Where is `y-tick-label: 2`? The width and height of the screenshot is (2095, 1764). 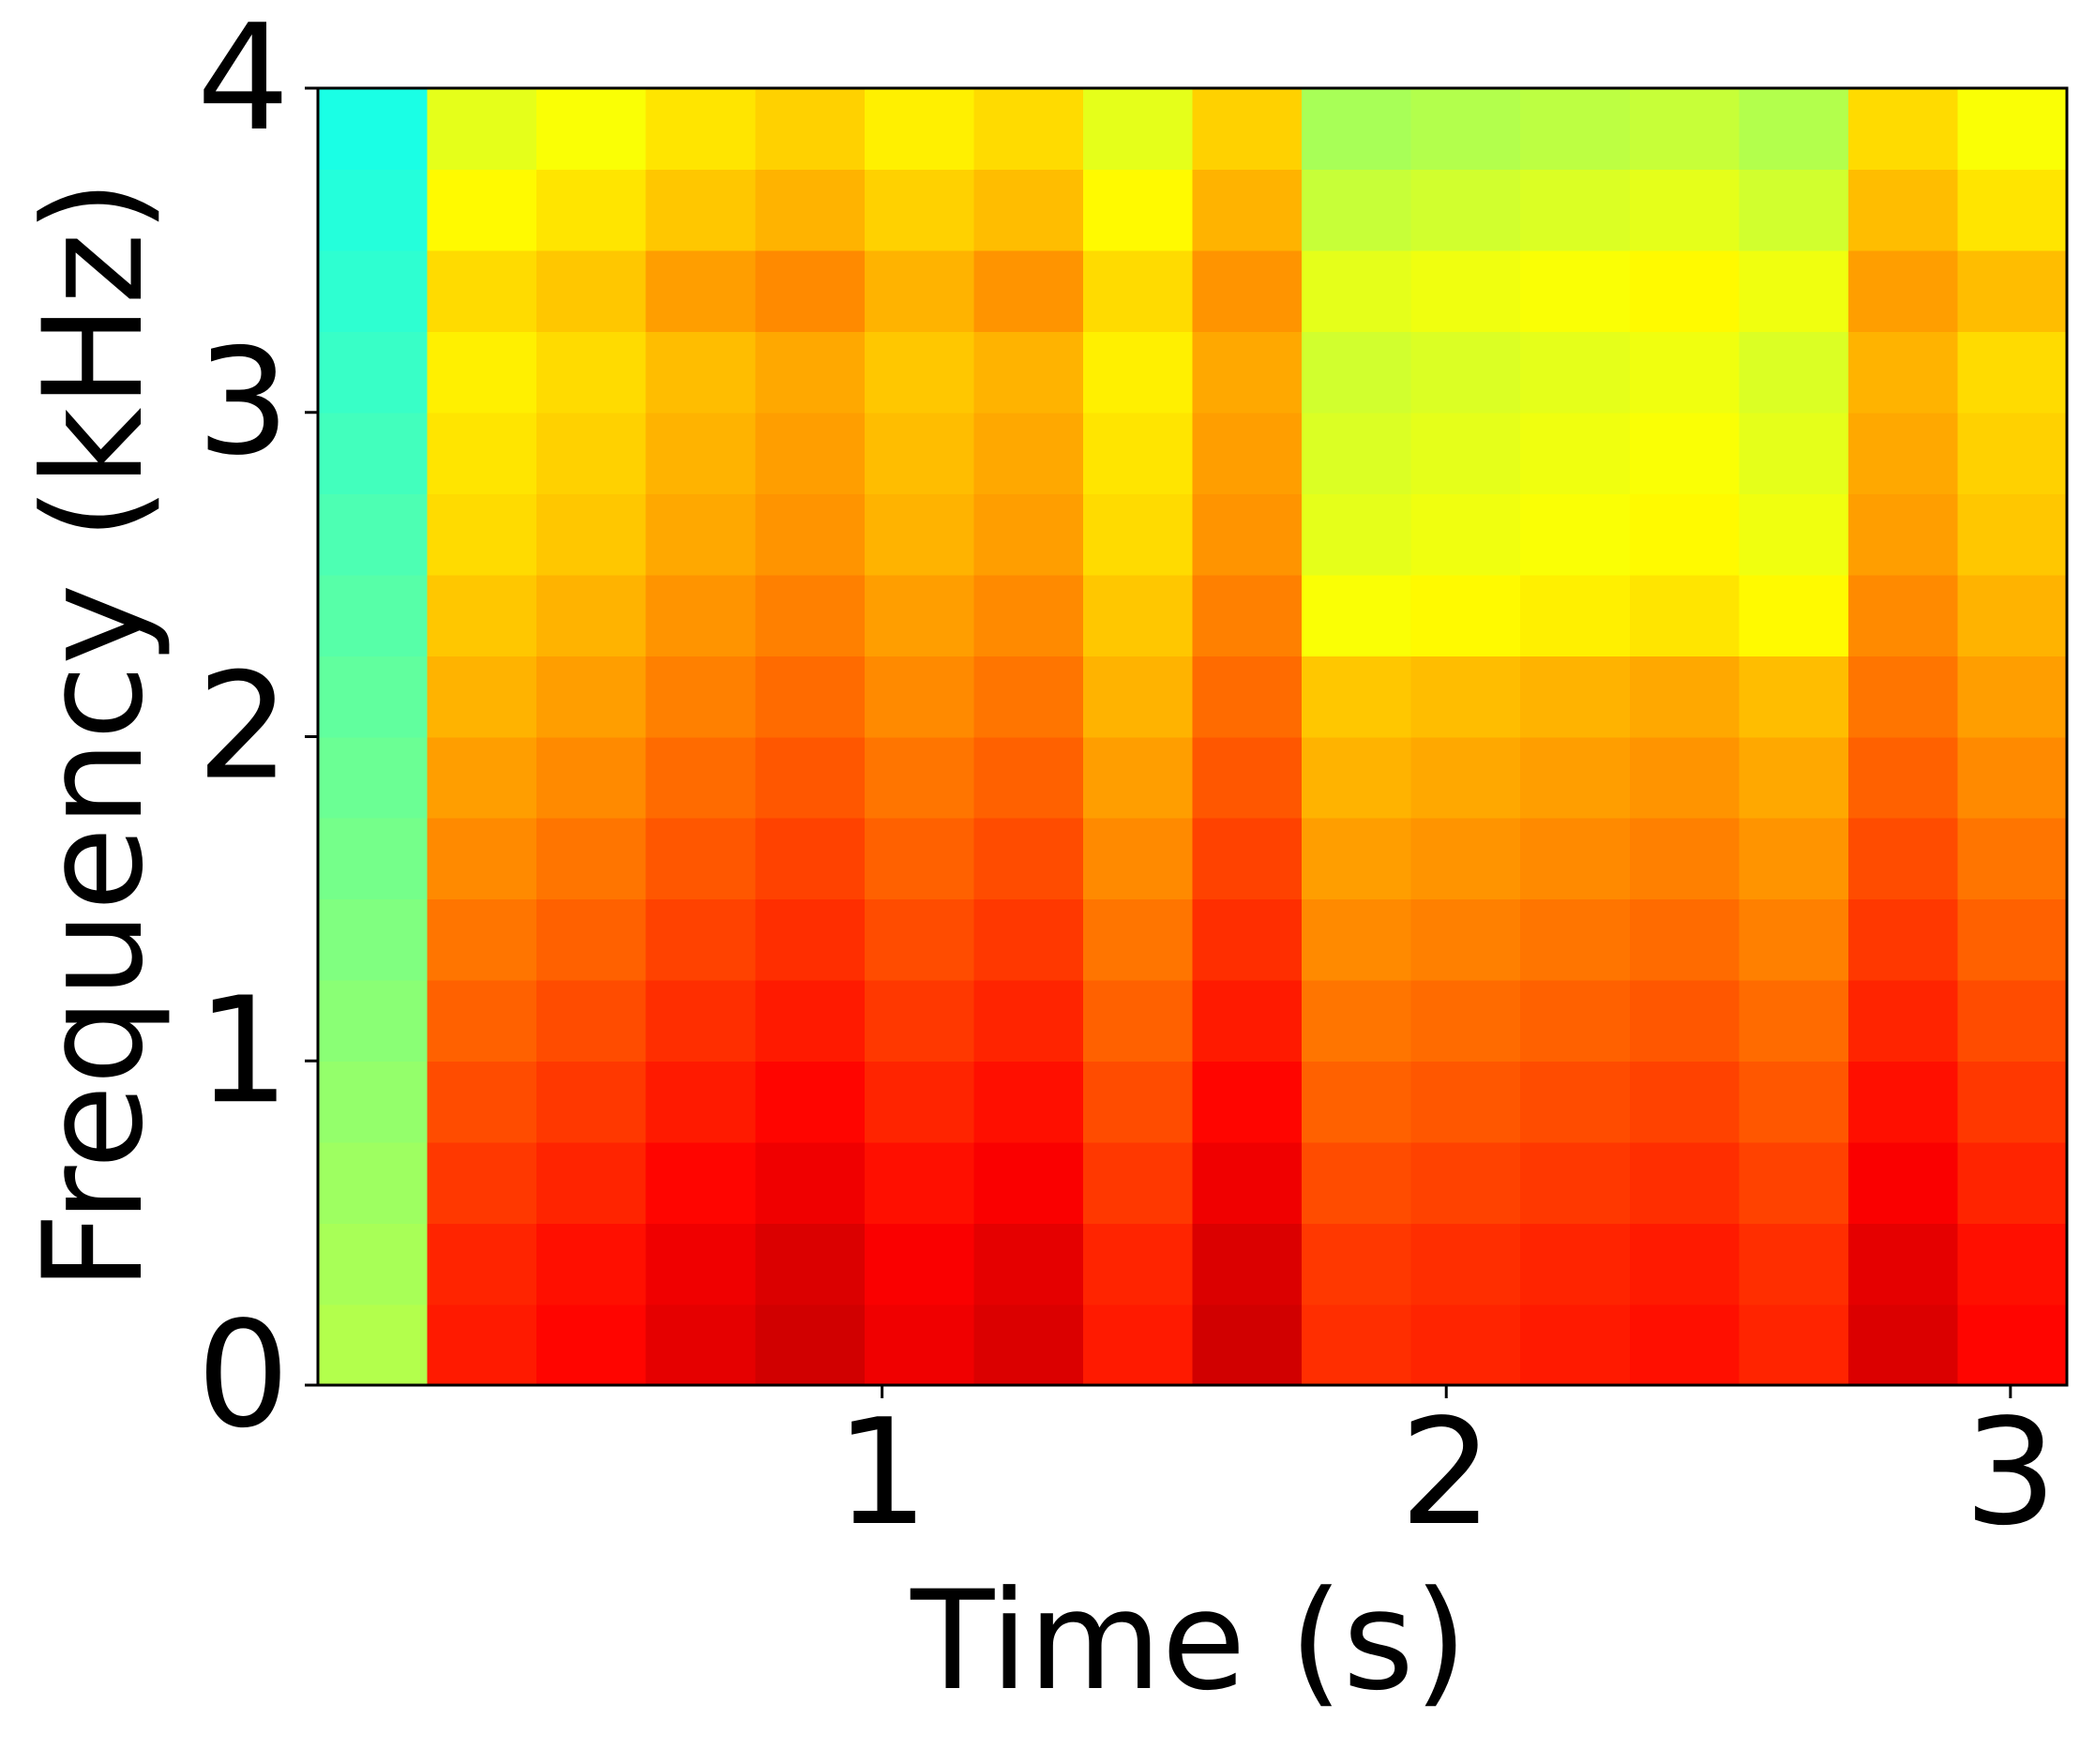
y-tick-label: 2 is located at coordinates (244, 726).